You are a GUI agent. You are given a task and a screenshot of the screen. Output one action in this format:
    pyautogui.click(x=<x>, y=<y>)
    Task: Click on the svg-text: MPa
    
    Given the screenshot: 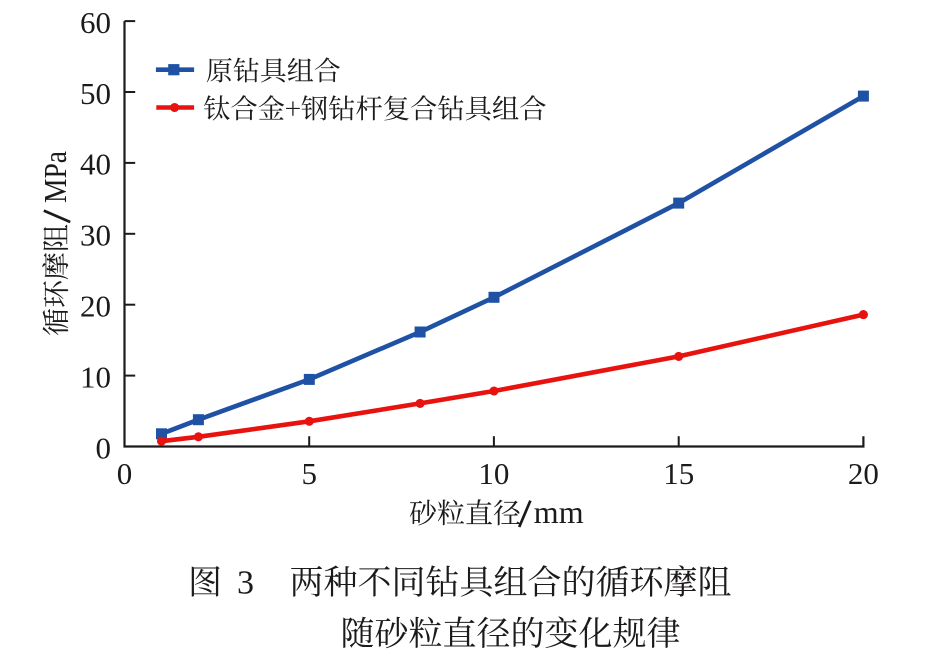 What is the action you would take?
    pyautogui.click(x=55, y=177)
    